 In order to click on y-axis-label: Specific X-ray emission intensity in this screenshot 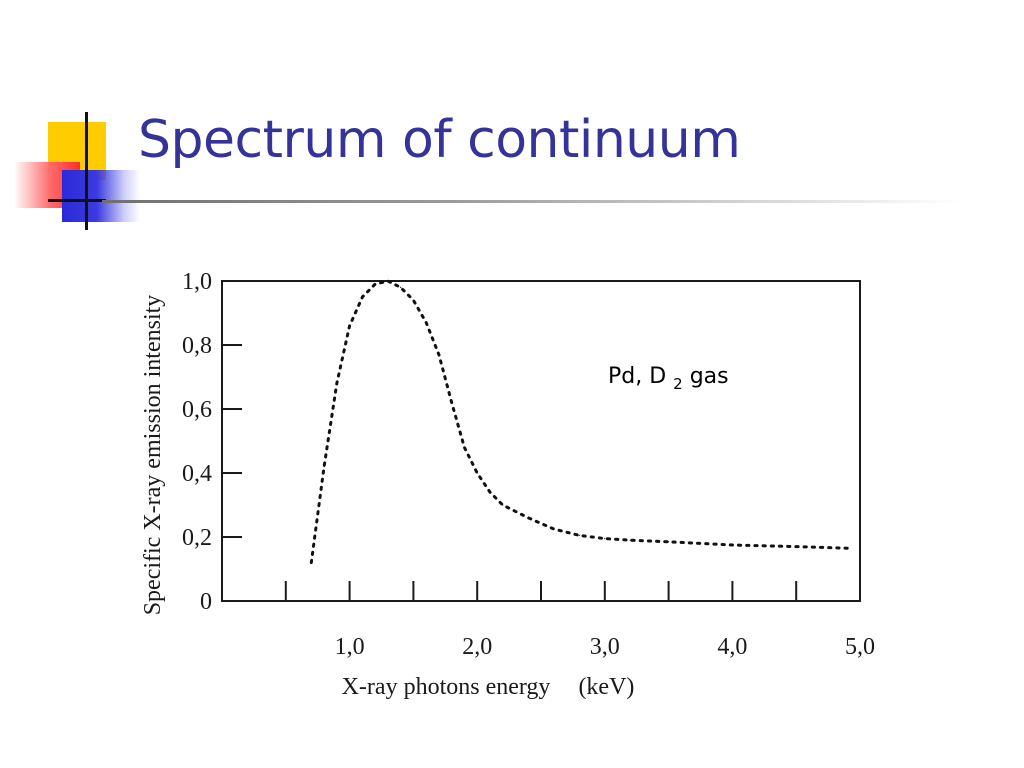, I will do `click(153, 455)`.